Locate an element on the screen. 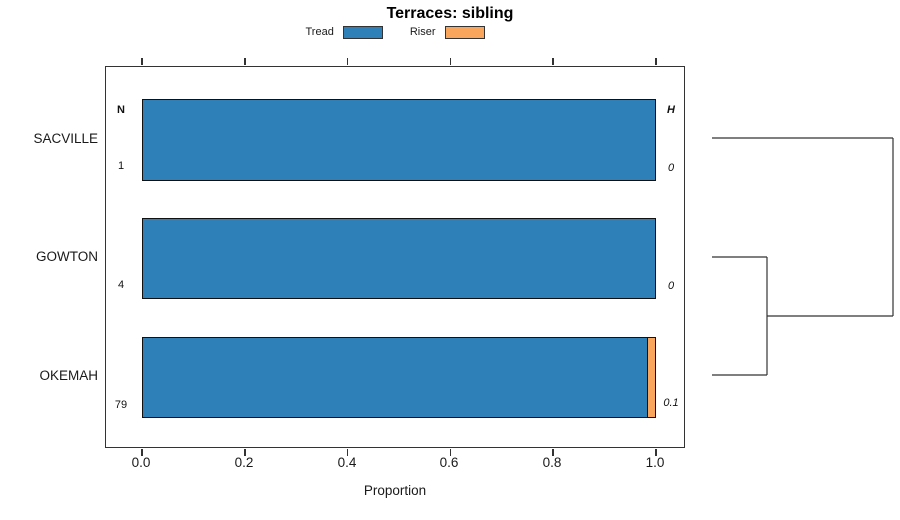 The width and height of the screenshot is (900, 520). n-value-sacville: 1 is located at coordinates (121, 166).